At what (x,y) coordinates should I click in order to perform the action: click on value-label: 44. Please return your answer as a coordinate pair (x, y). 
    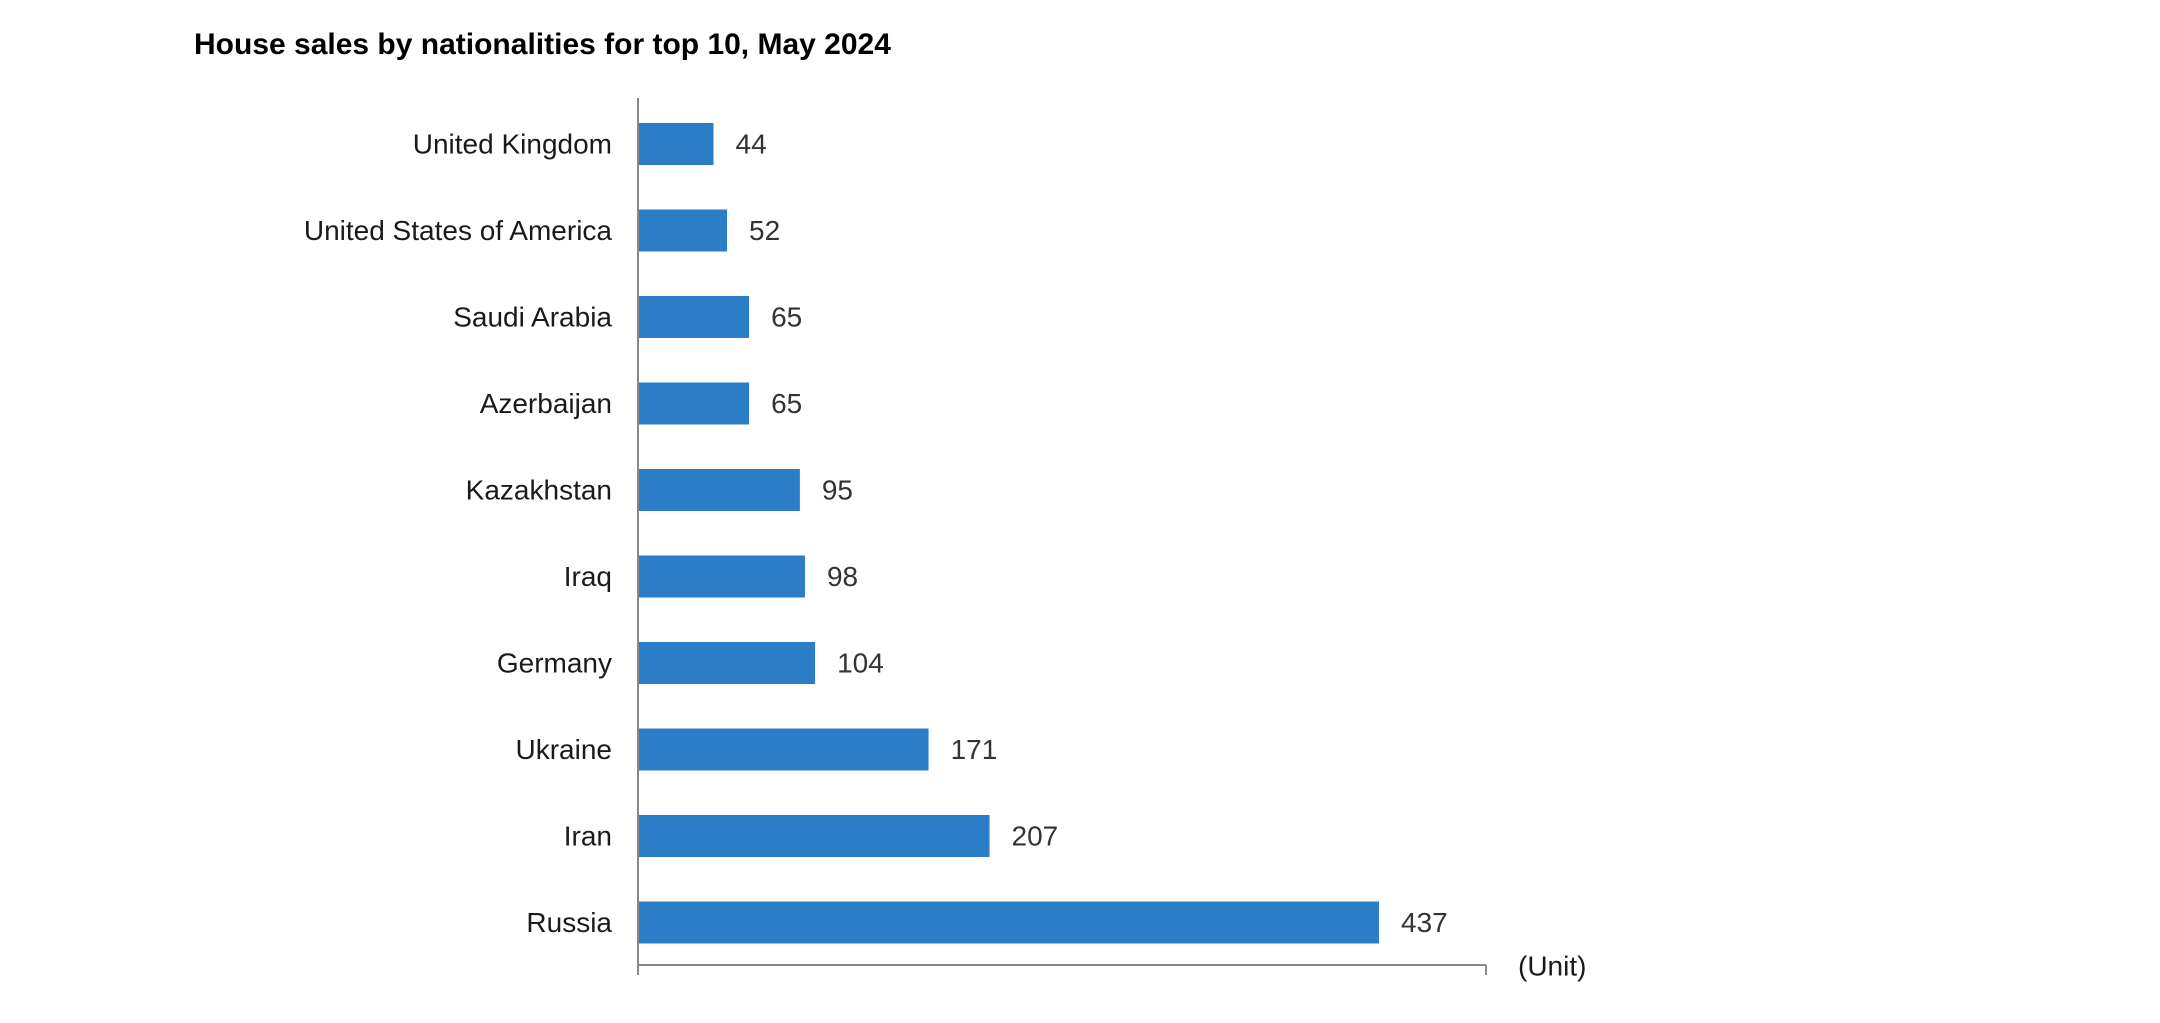
    Looking at the image, I should click on (751, 144).